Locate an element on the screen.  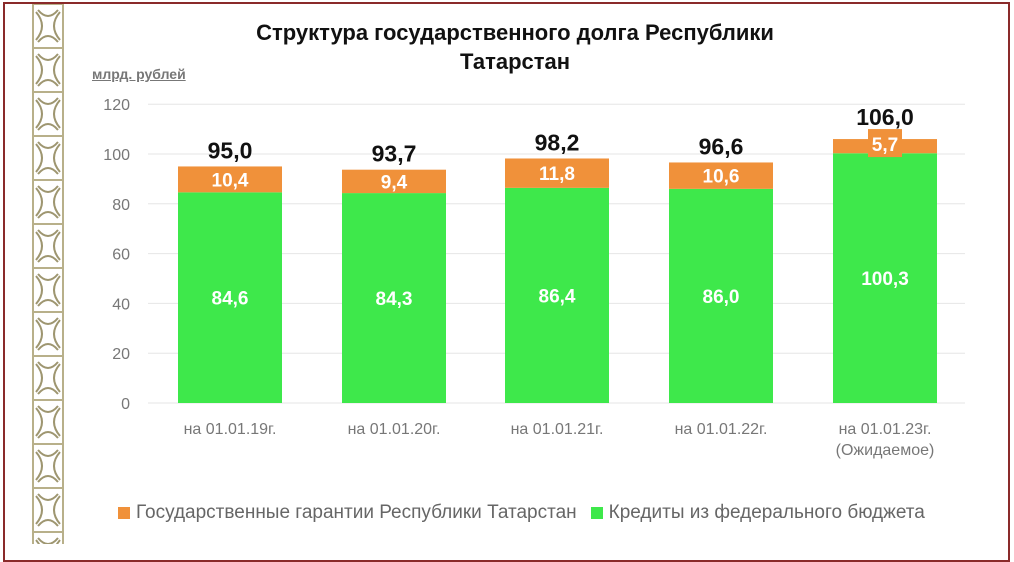
y-tick-label: 100 is located at coordinates (116, 155).